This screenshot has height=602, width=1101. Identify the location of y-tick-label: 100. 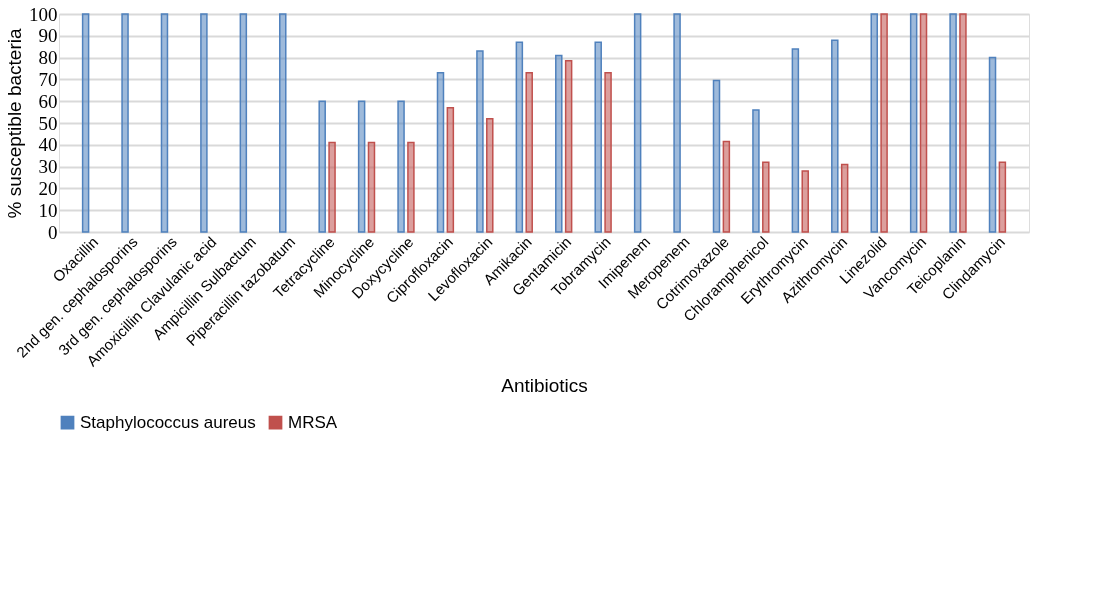
(43, 14).